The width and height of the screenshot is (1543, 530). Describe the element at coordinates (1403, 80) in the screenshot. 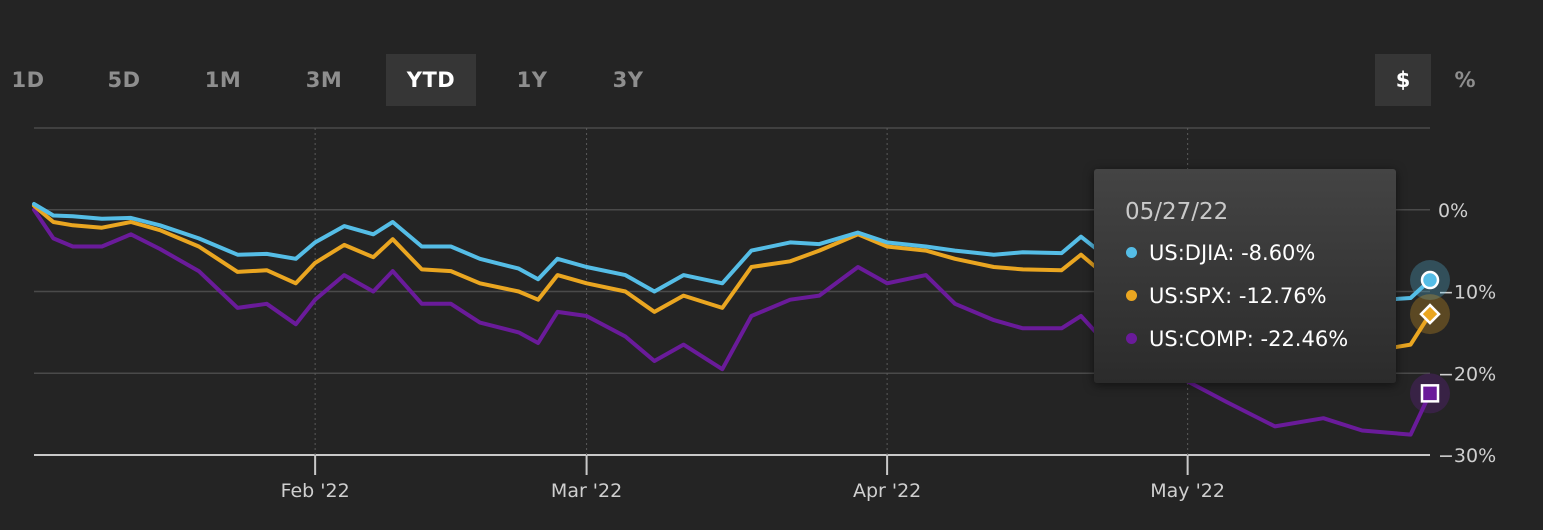

I see `dollar-unit-button: $` at that location.